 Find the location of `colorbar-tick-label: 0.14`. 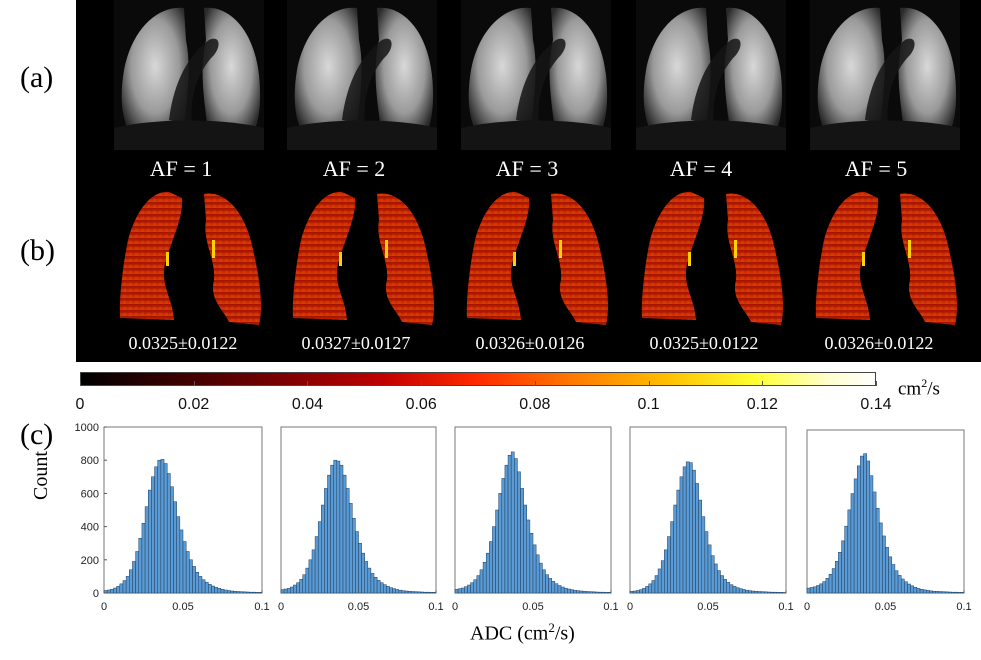

colorbar-tick-label: 0.14 is located at coordinates (876, 404).